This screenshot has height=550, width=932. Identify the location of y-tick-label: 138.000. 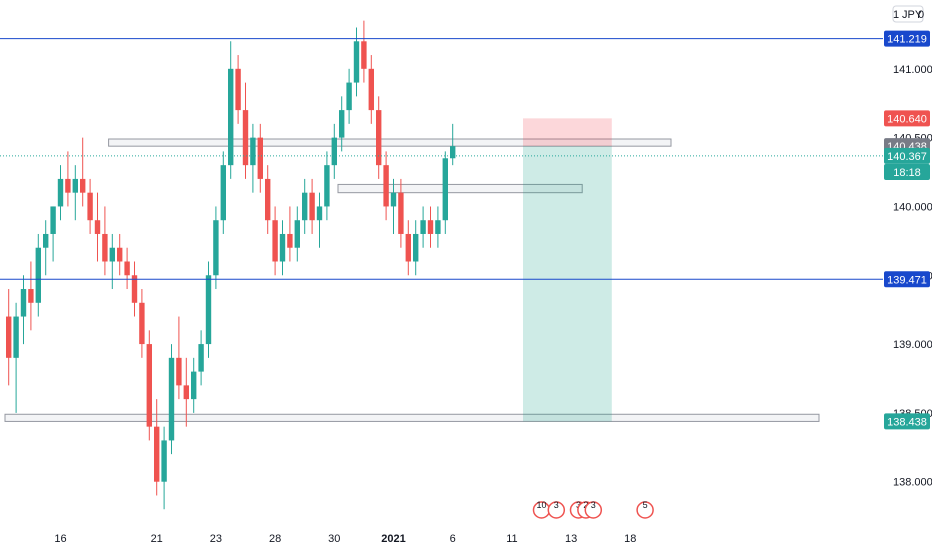
(912, 483).